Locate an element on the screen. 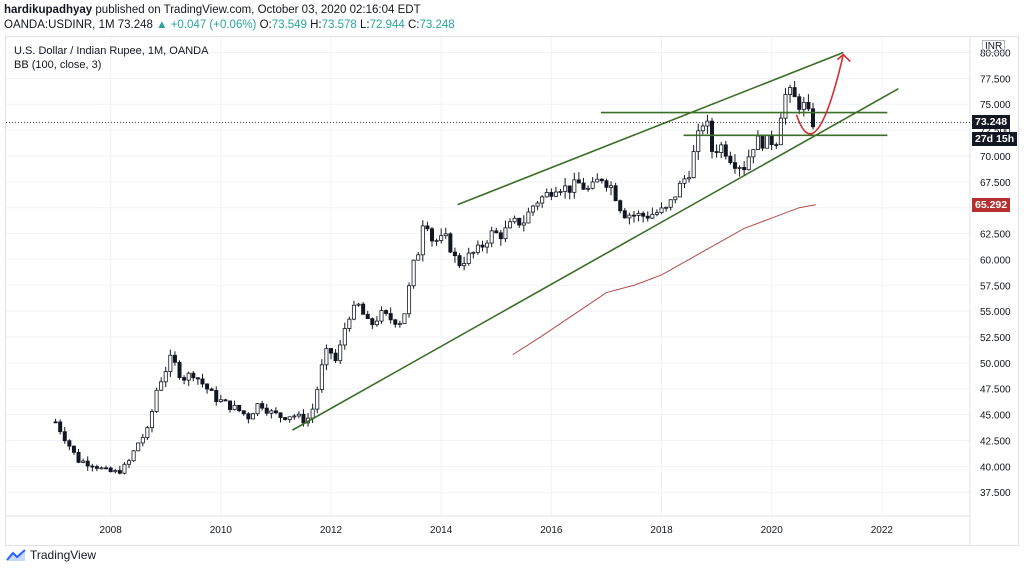  trendline is located at coordinates (650, 128).